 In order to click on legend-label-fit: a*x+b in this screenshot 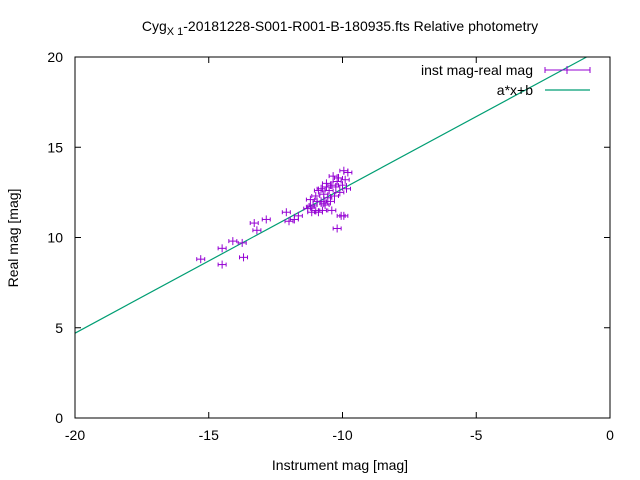, I will do `click(515, 90)`.